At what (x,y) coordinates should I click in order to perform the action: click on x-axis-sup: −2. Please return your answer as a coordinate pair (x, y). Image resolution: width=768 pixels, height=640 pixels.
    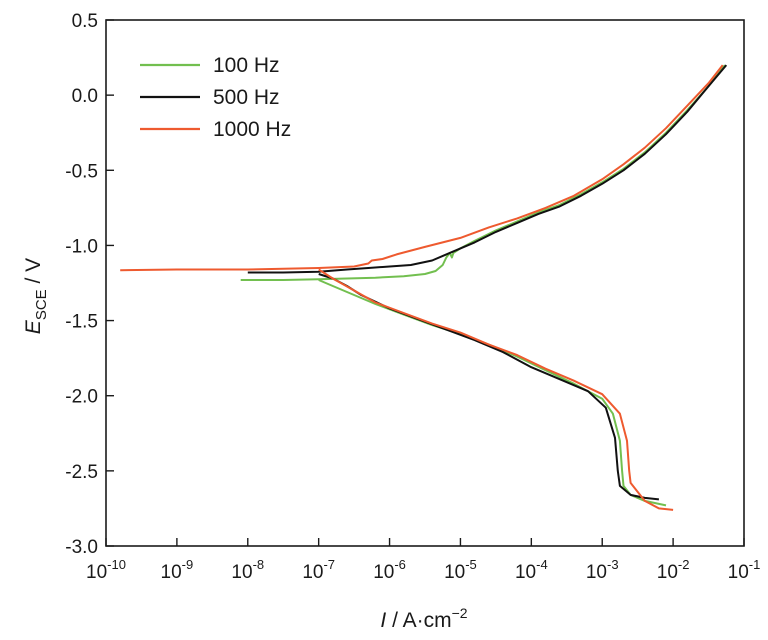
    Looking at the image, I should click on (460, 613).